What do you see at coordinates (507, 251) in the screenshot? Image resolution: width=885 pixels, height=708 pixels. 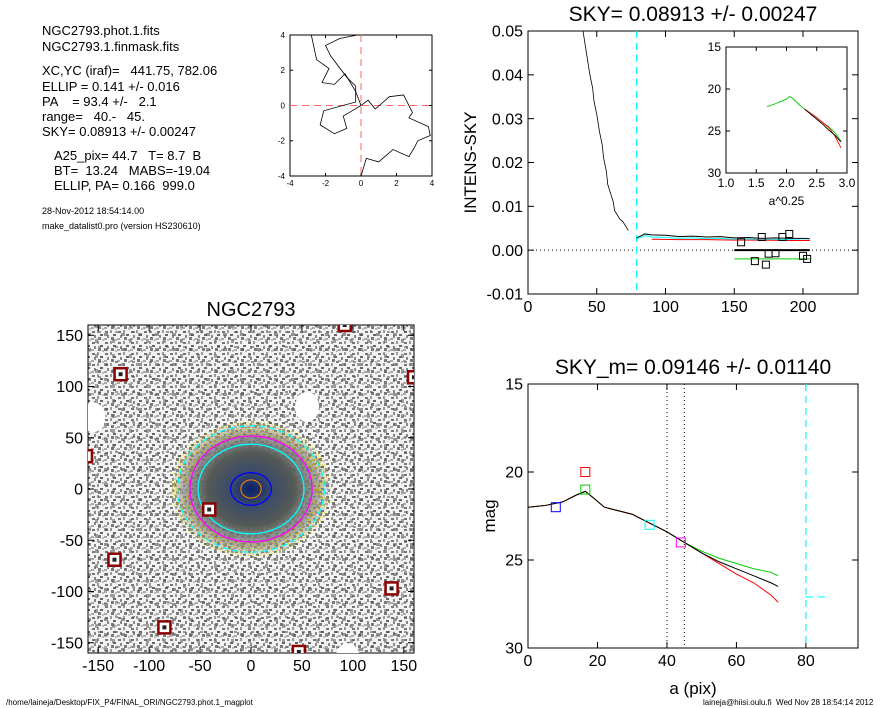 I see `y-tick-label: 0.00` at bounding box center [507, 251].